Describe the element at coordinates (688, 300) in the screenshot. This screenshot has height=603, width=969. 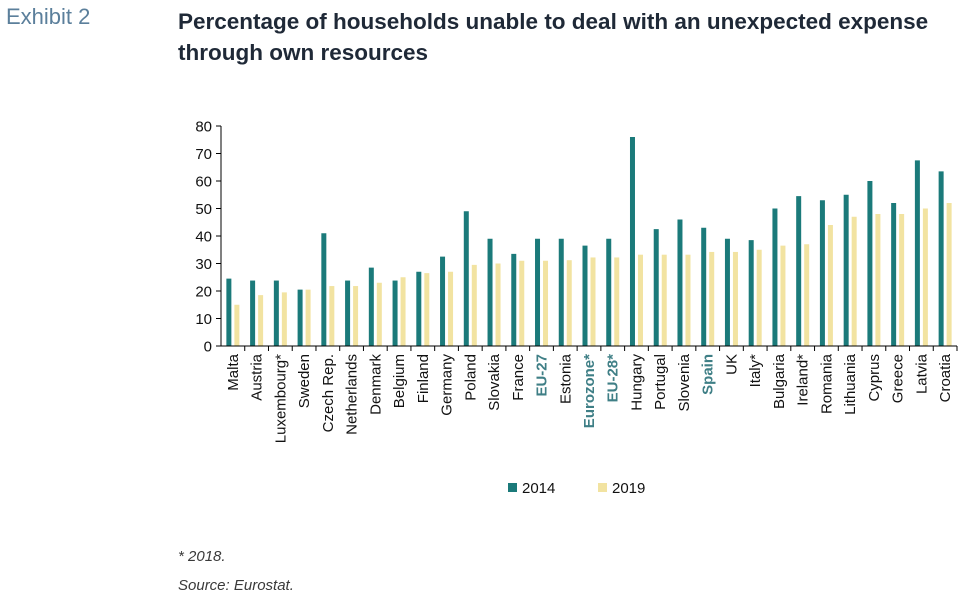
I see `bar-2019-slovenia` at that location.